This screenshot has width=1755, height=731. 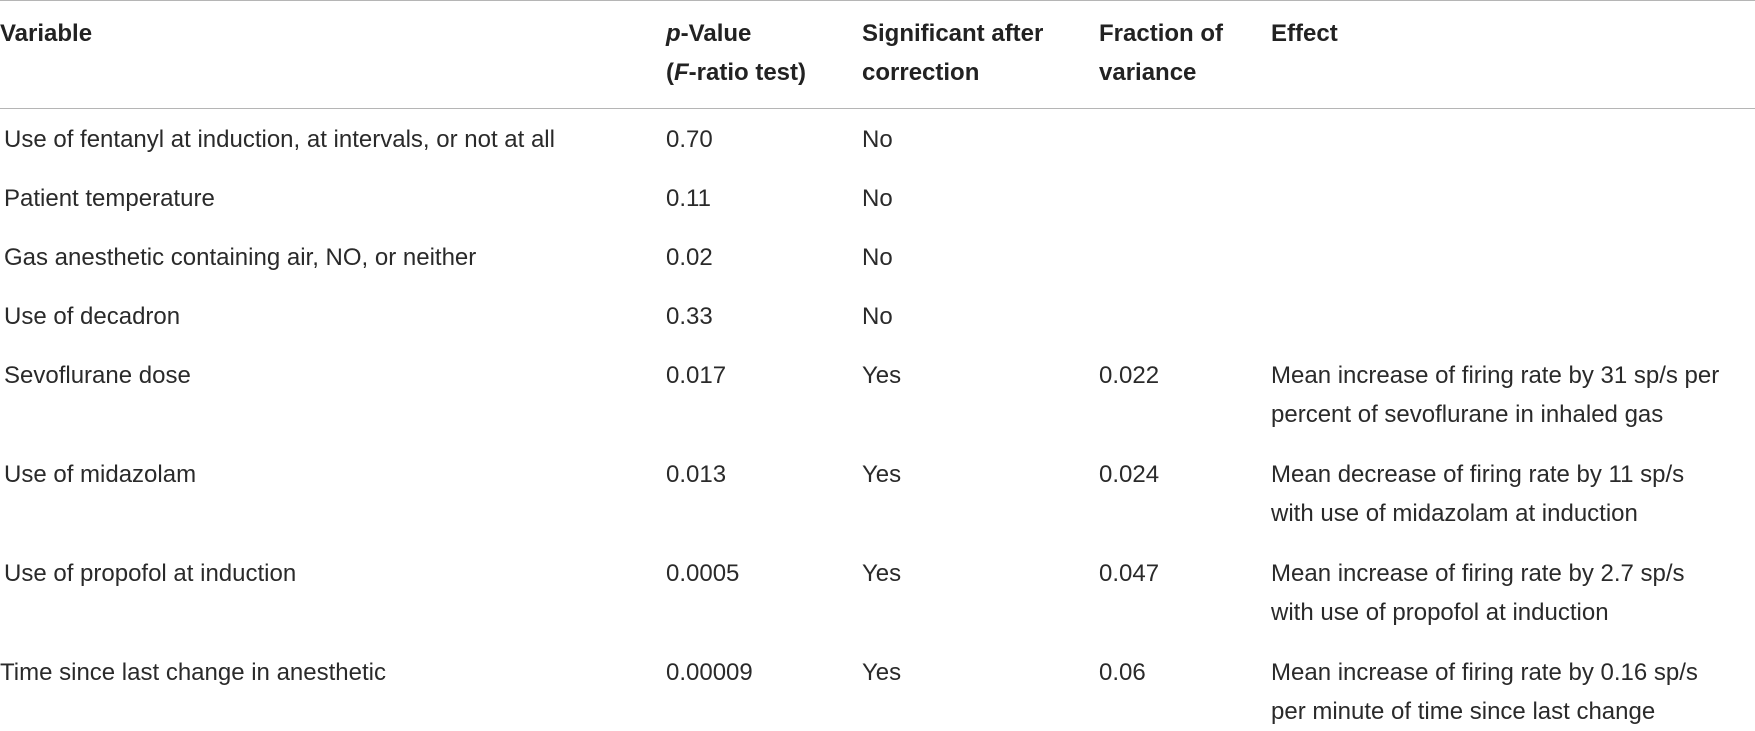 What do you see at coordinates (1129, 375) in the screenshot?
I see `fraction-cell: 0.022` at bounding box center [1129, 375].